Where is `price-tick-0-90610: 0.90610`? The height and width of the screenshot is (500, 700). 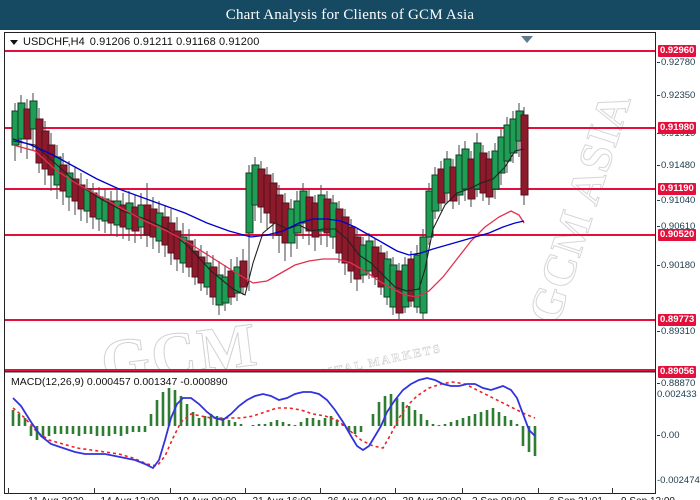
price-tick-0-90610: 0.90610 is located at coordinates (678, 227).